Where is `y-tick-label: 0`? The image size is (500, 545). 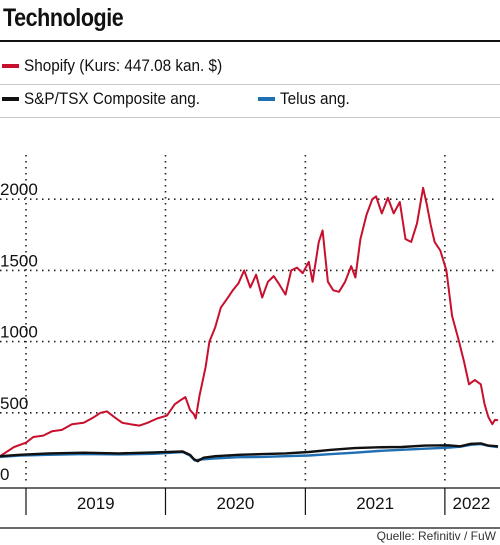 y-tick-label: 0 is located at coordinates (4, 474).